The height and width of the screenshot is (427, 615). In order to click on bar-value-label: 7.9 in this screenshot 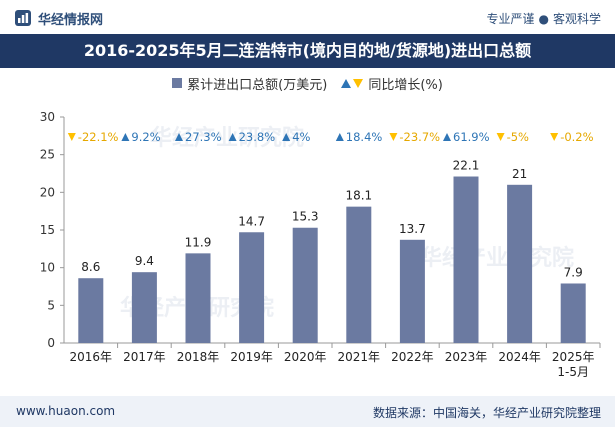, I will do `click(573, 272)`.